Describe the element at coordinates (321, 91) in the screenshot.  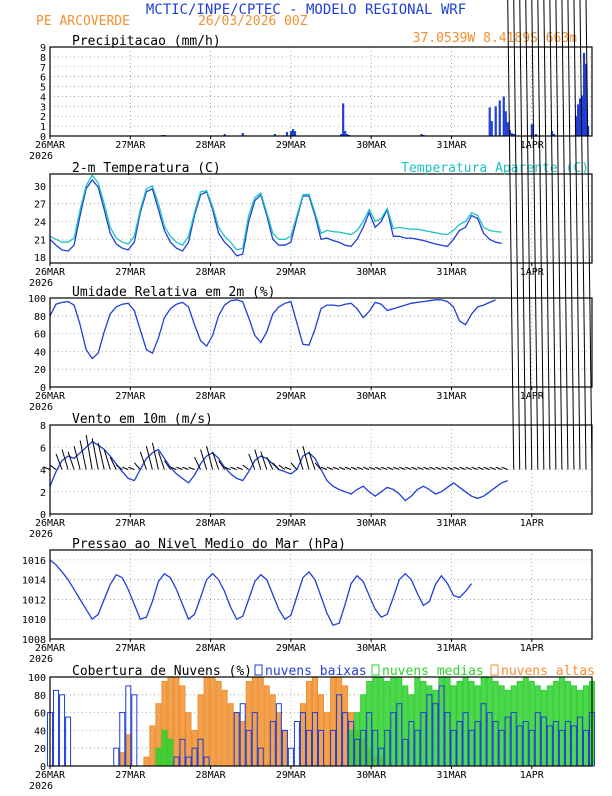
I see `panel-1-frame` at that location.